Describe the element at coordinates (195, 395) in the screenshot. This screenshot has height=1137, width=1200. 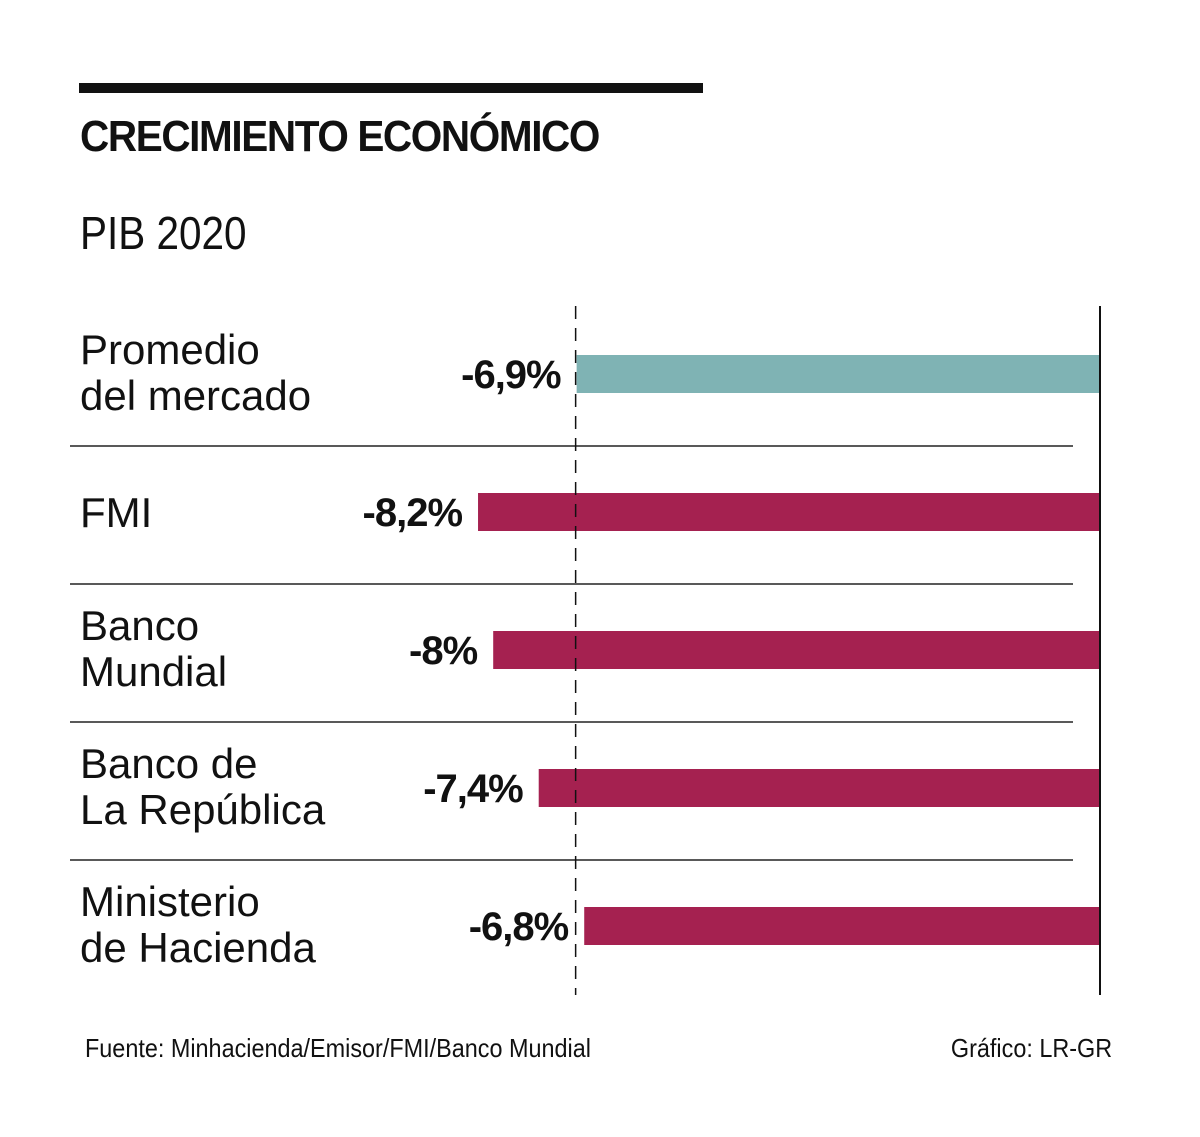
I see `category-label-line: del mercado` at that location.